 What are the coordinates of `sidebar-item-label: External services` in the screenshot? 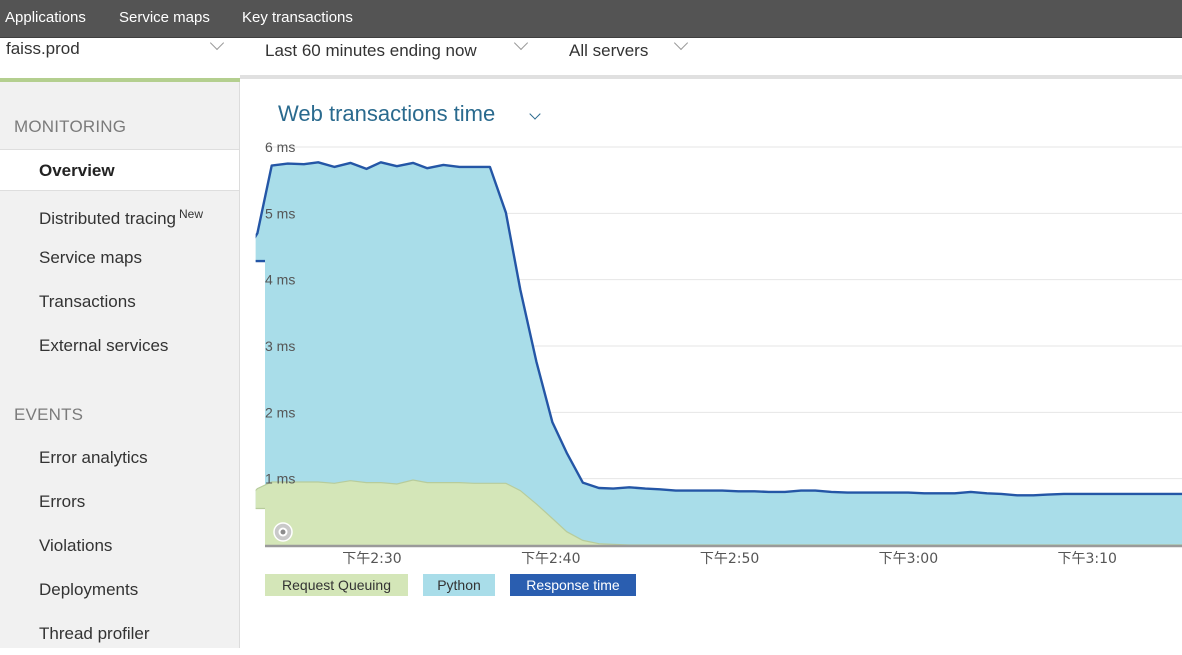 It's located at (104, 345).